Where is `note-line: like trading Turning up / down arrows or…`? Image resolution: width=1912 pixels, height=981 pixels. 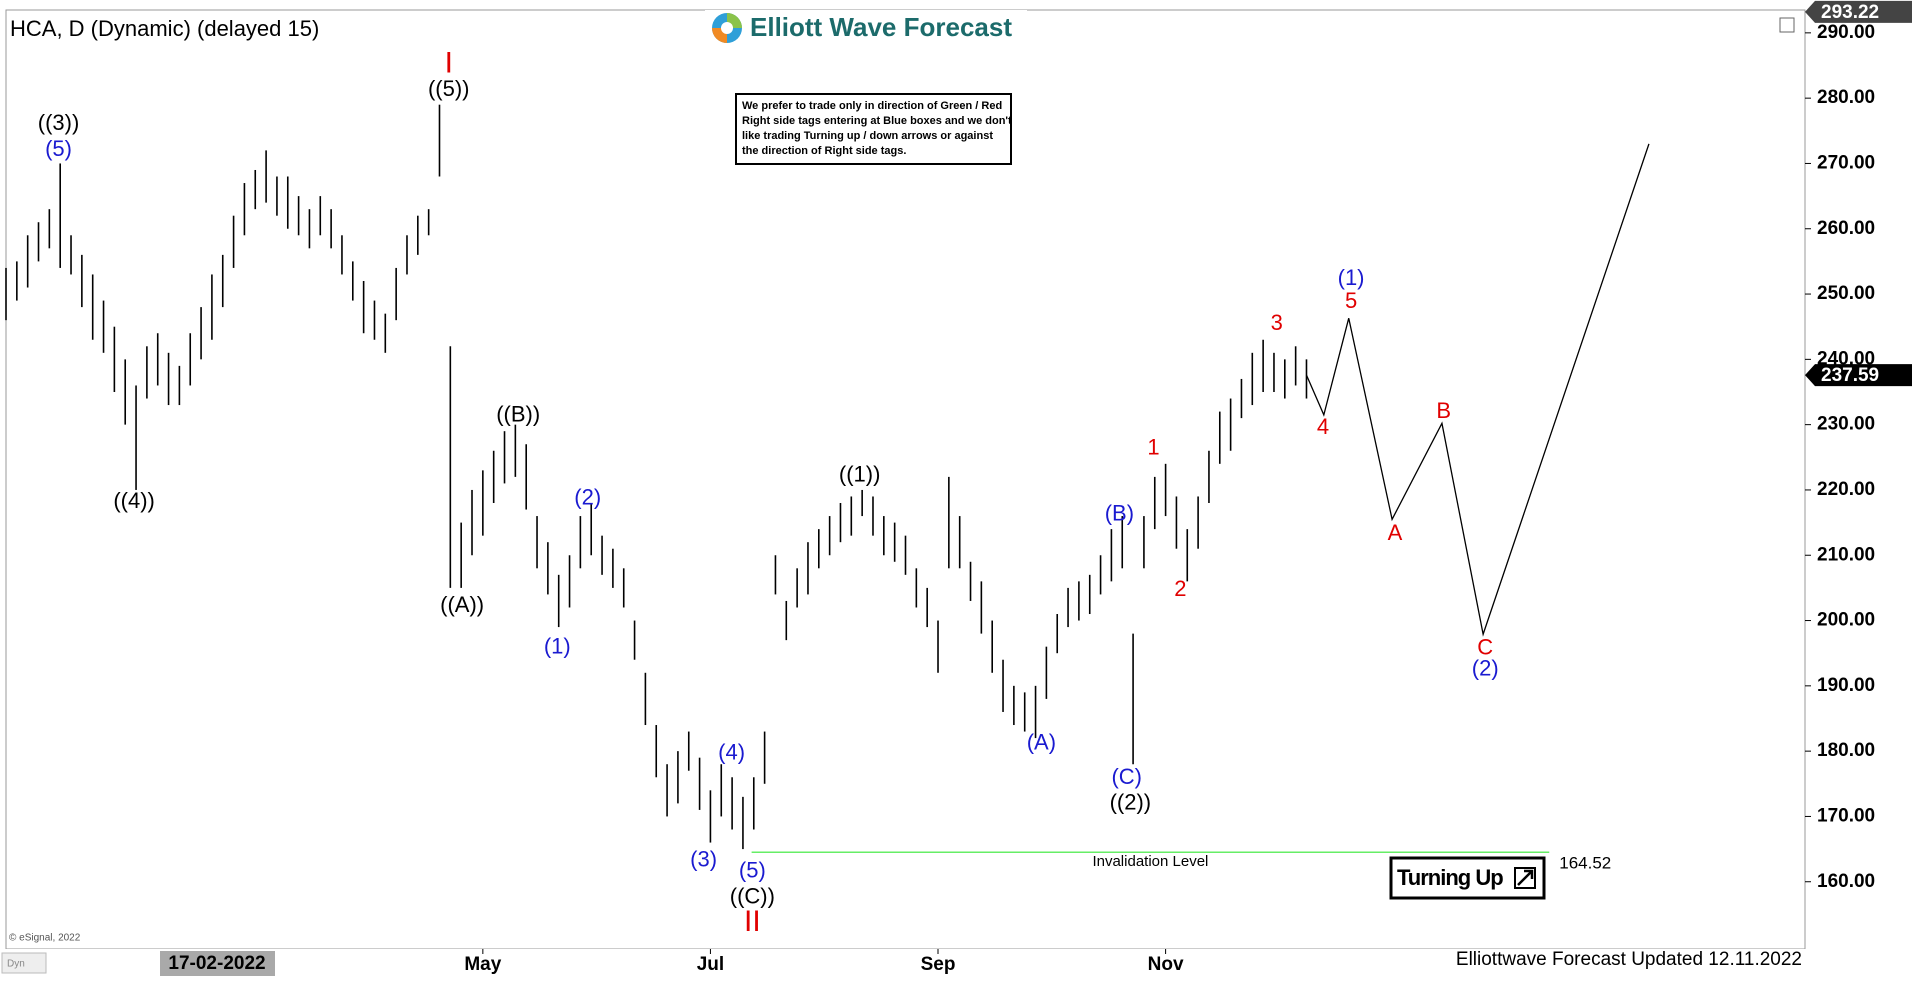 note-line: like trading Turning up / down arrows or… is located at coordinates (867, 136).